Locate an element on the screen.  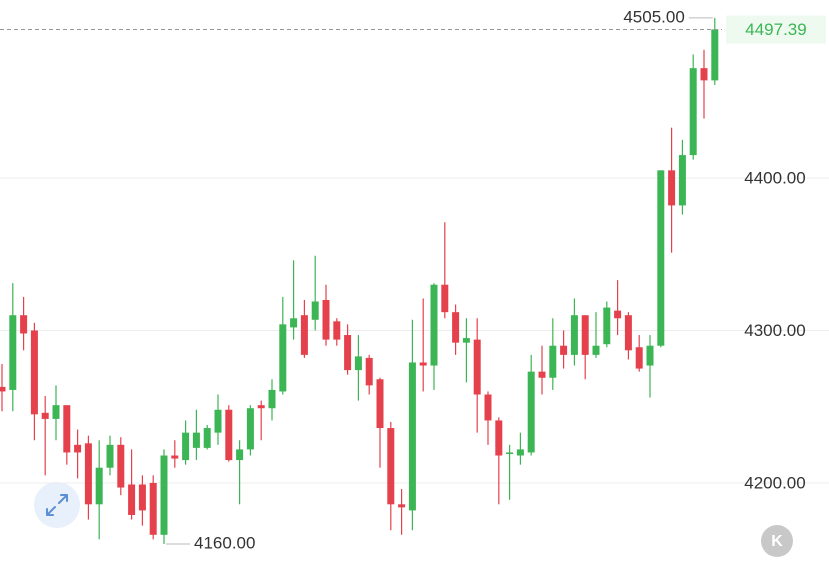
expand-button is located at coordinates (57, 505).